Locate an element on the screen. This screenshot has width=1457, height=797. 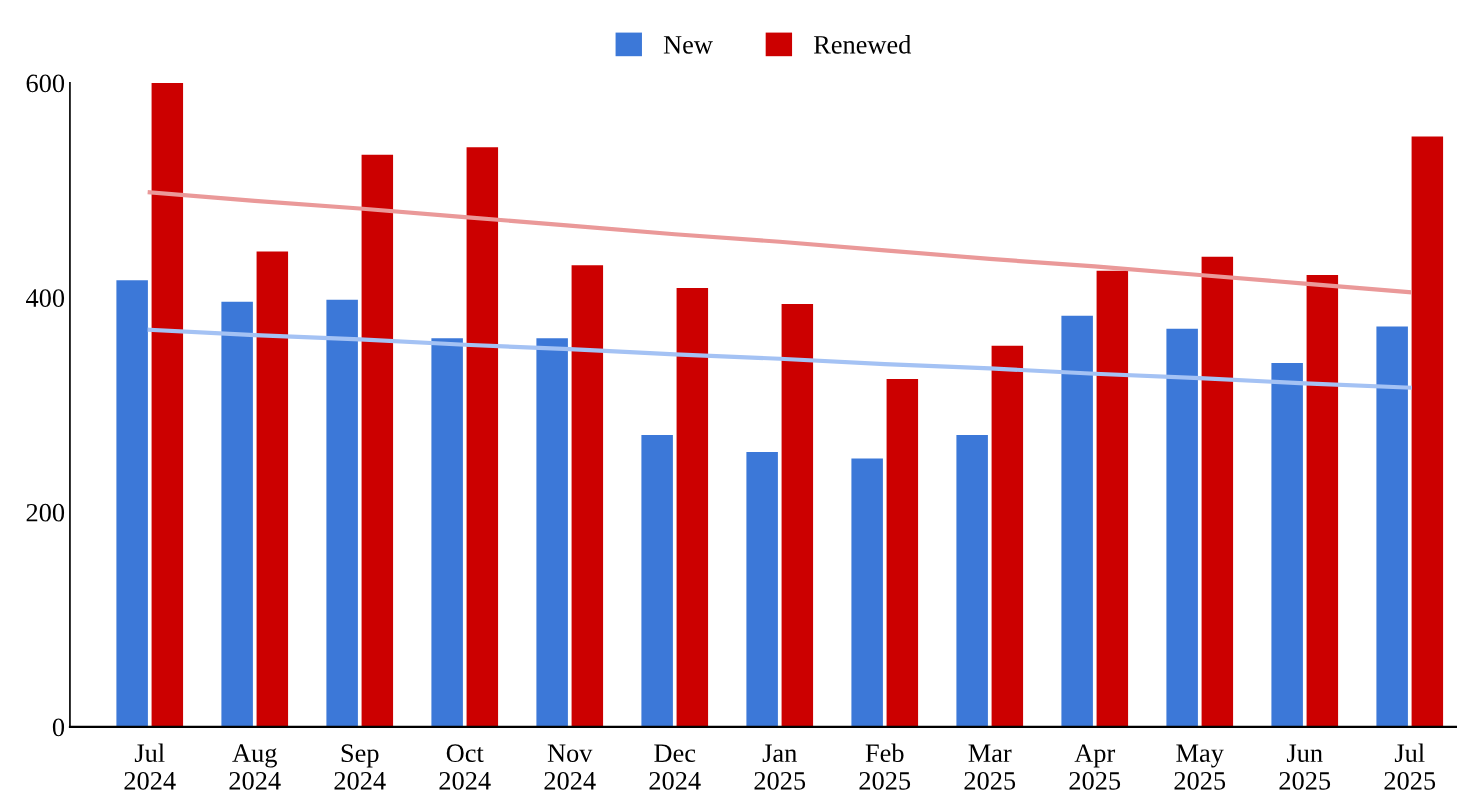
x-tick-label: Feb 2025 is located at coordinates (885, 766).